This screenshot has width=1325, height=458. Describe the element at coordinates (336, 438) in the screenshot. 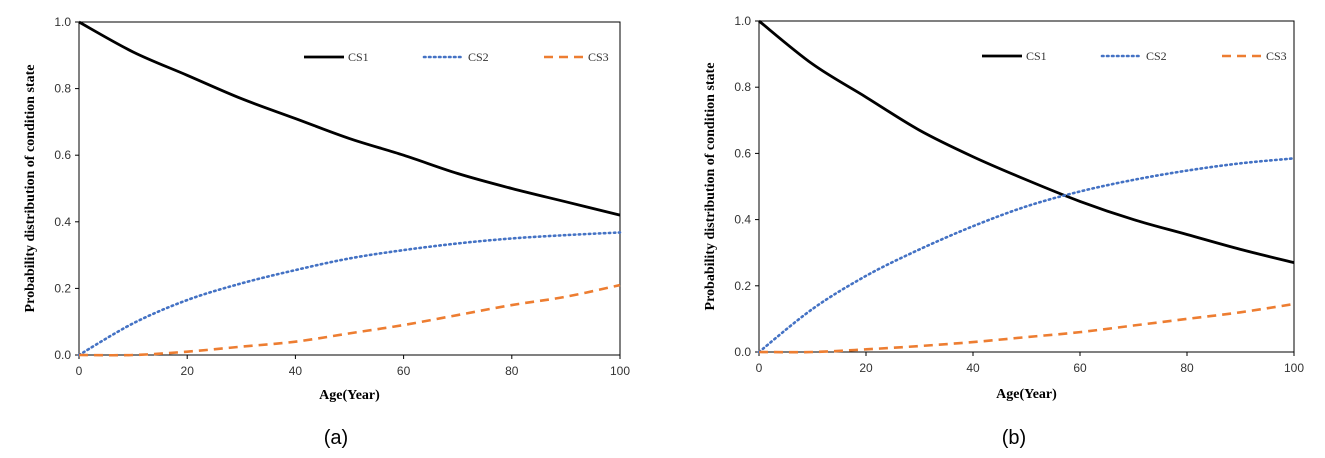

I see `panel-caption: (a)` at that location.